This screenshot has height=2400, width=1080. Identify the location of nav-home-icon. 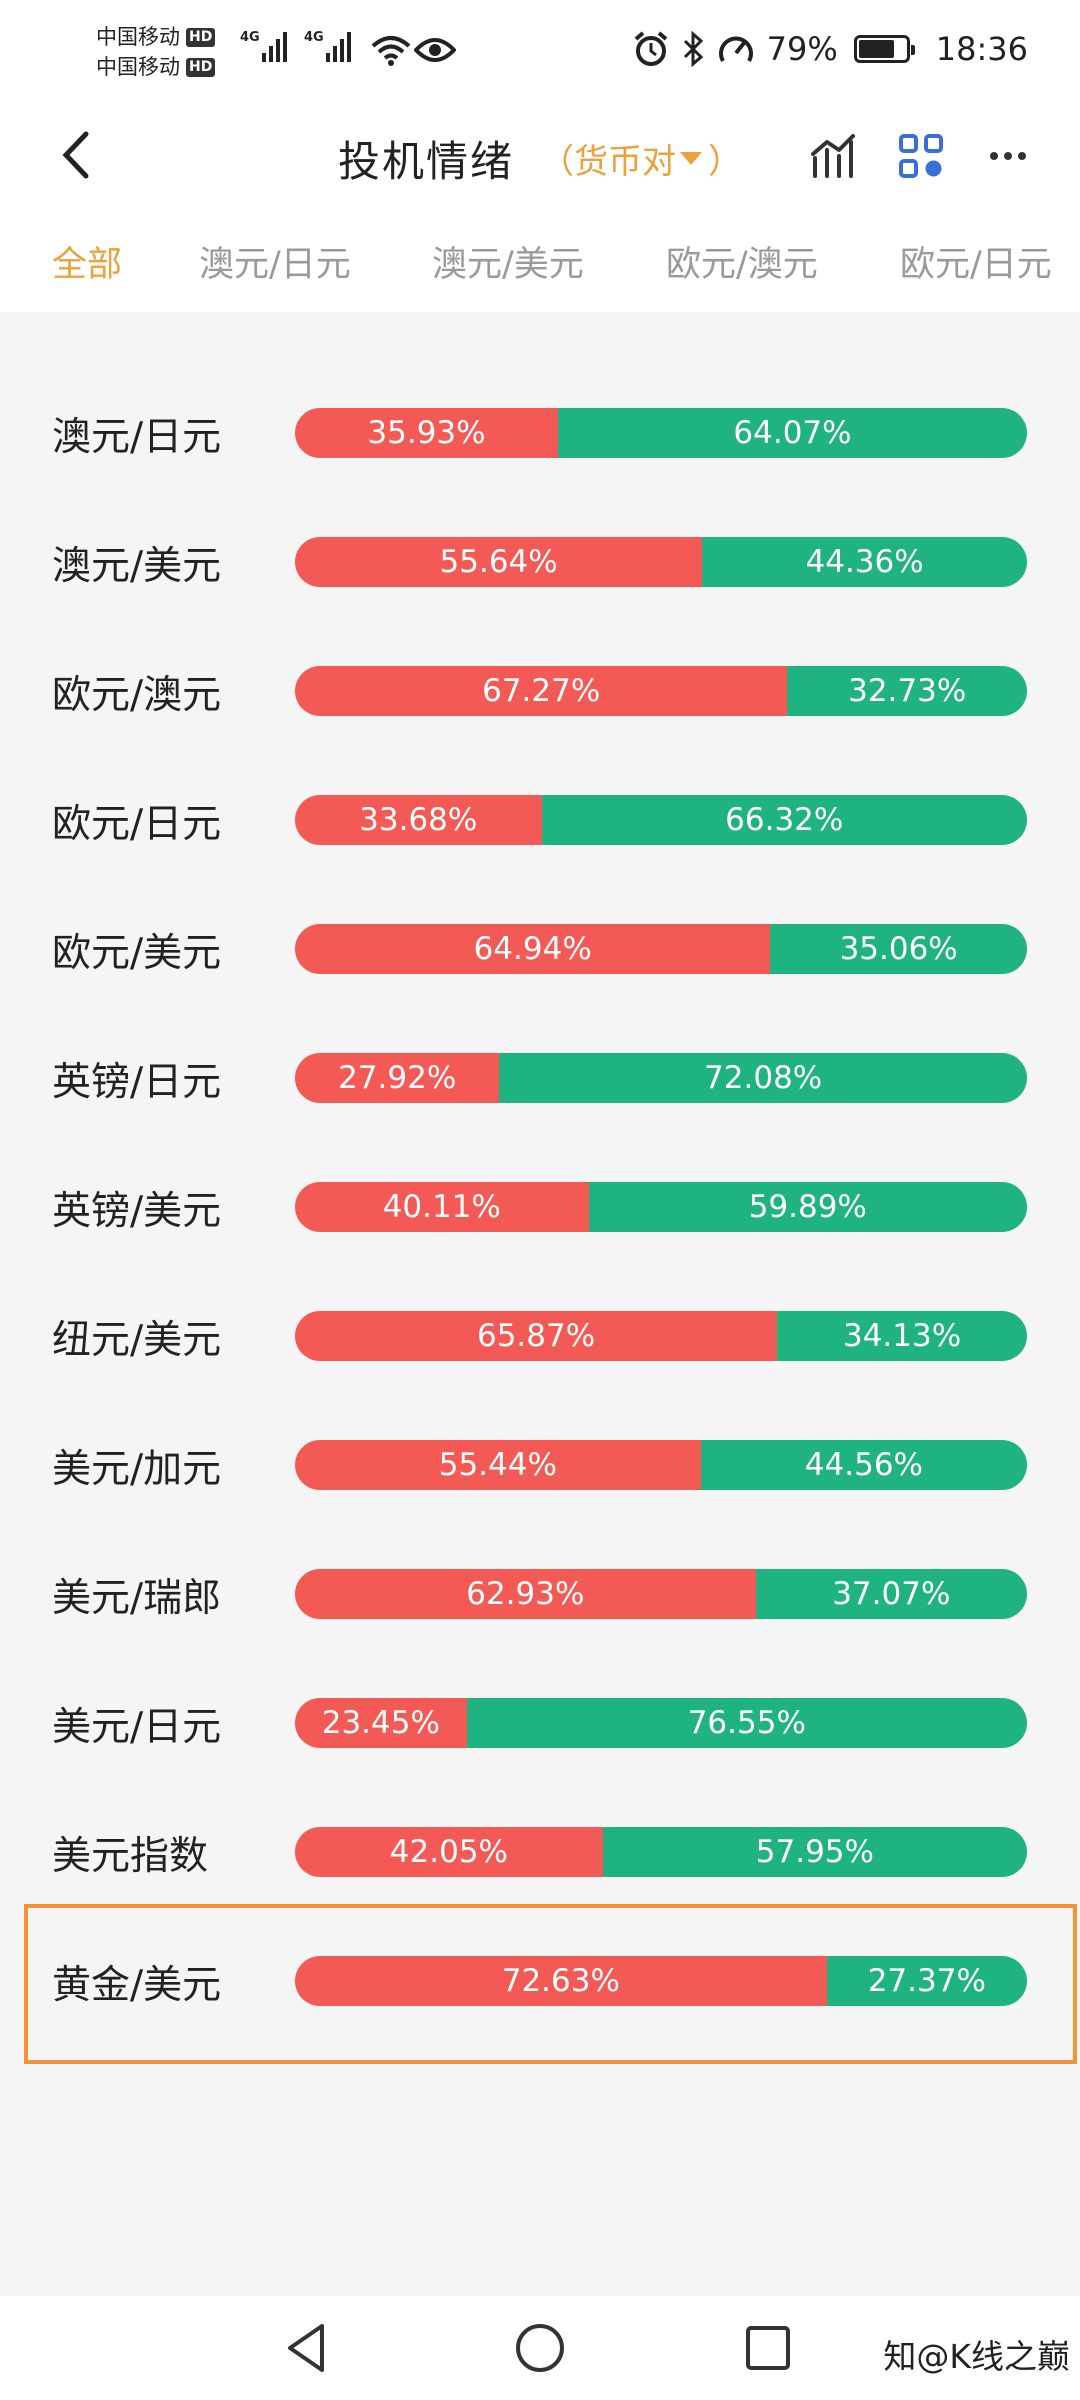
(540, 2348).